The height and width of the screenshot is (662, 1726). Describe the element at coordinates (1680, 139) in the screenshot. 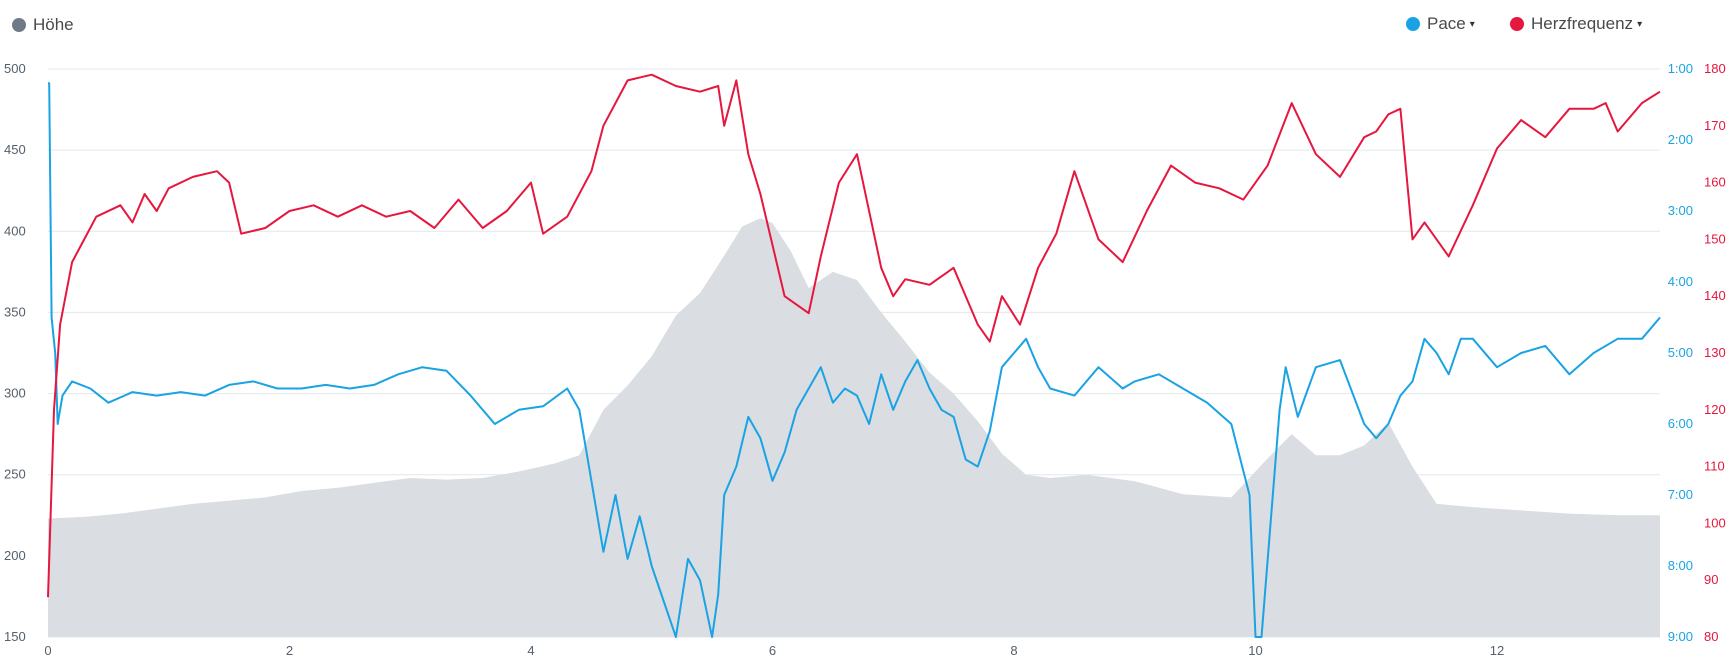

I see `pace-tick-label: 2:00` at that location.